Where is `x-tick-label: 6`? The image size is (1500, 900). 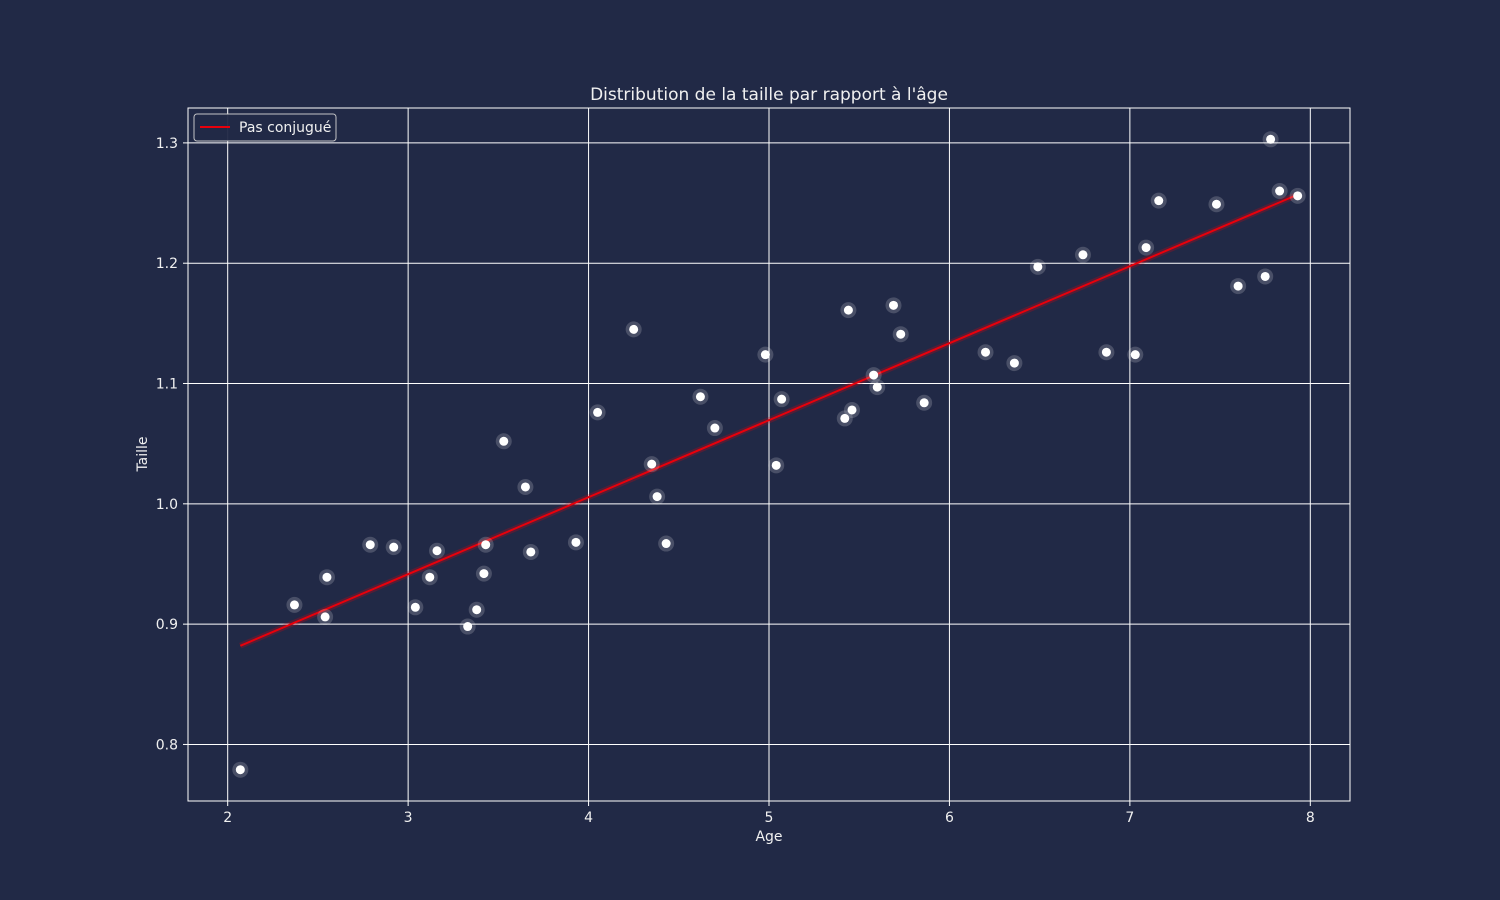
x-tick-label: 6 is located at coordinates (949, 818).